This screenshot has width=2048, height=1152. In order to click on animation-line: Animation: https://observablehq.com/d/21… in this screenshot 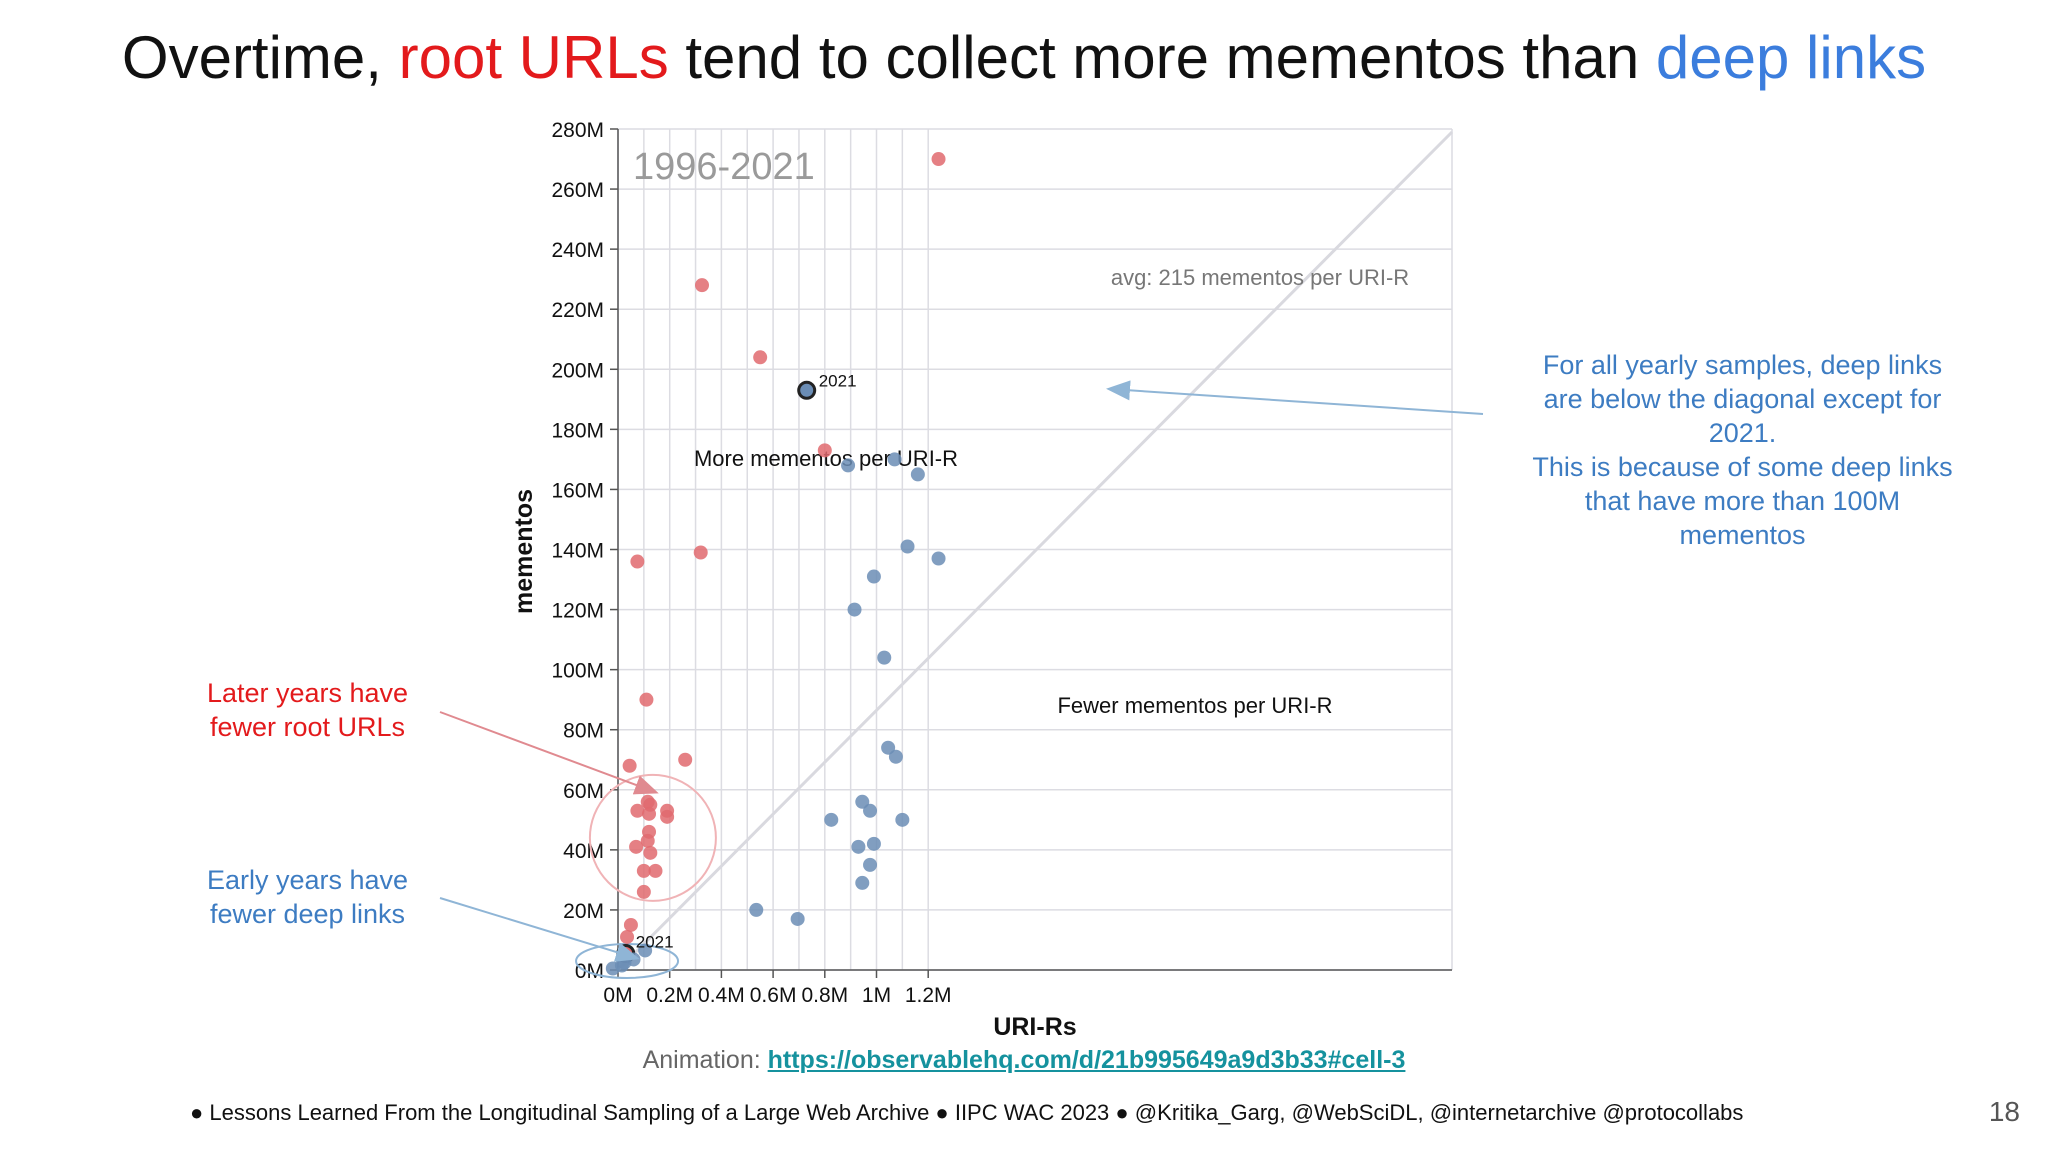, I will do `click(1024, 1060)`.